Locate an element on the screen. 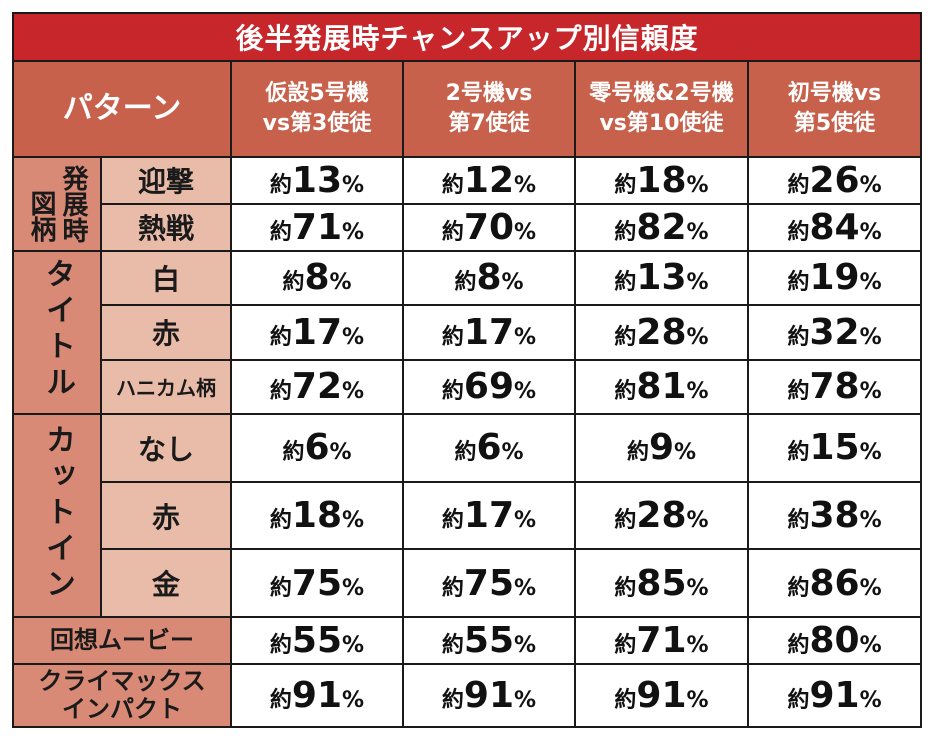  value-cell: 約75% is located at coordinates (489, 583).